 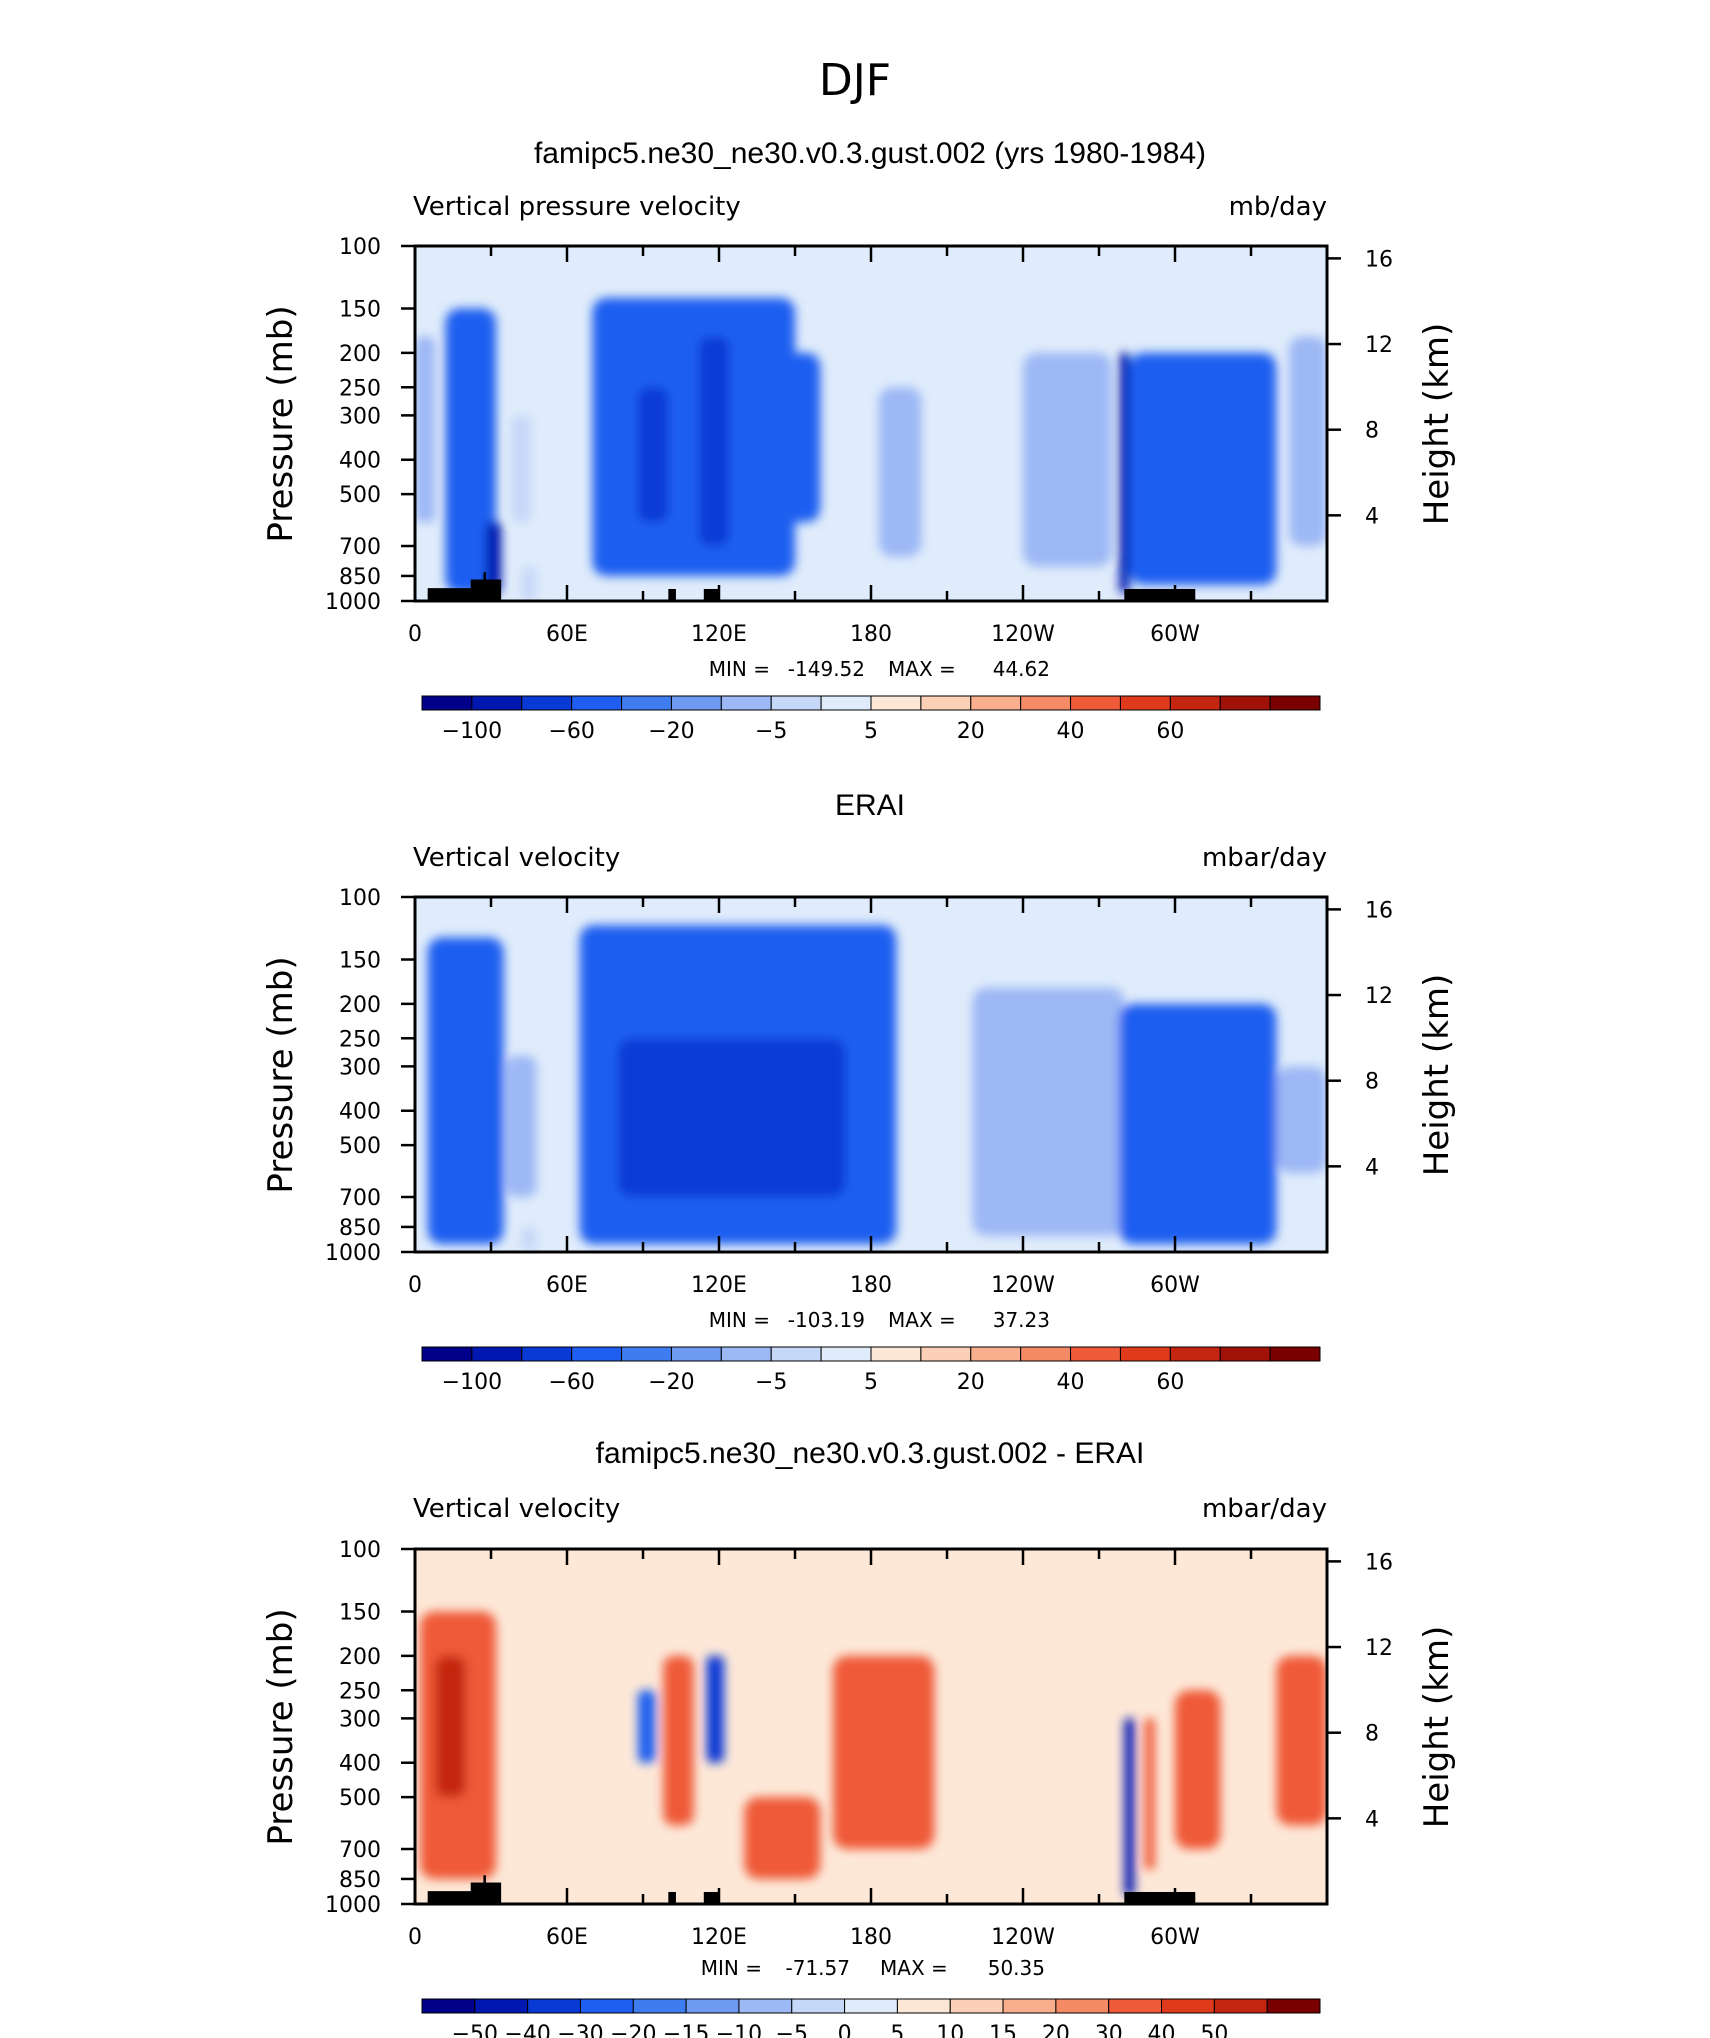 What do you see at coordinates (1214, 2030) in the screenshot?
I see `colorbar-label: 50` at bounding box center [1214, 2030].